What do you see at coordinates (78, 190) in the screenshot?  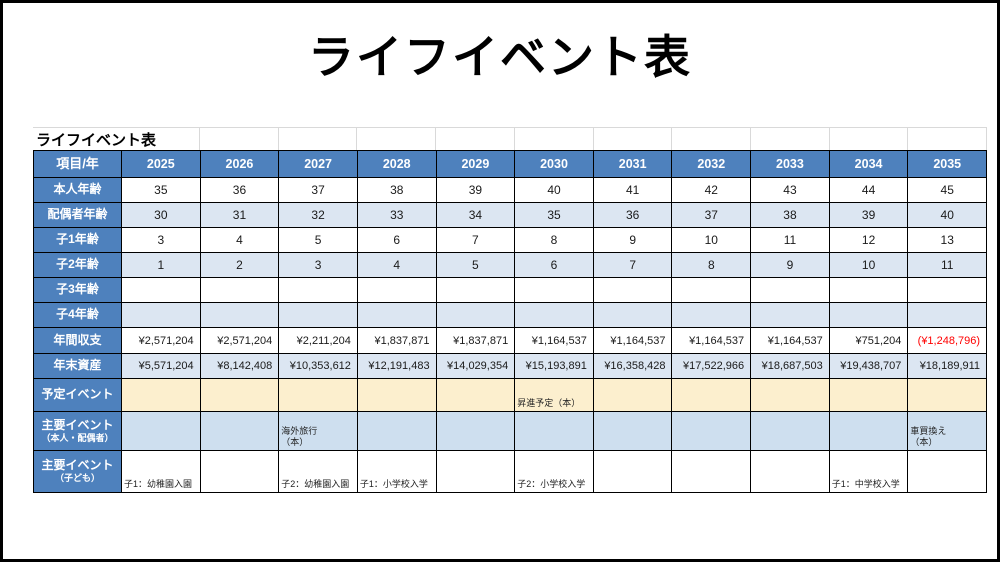 I see `row-label-honnin-age: 本人年齢` at bounding box center [78, 190].